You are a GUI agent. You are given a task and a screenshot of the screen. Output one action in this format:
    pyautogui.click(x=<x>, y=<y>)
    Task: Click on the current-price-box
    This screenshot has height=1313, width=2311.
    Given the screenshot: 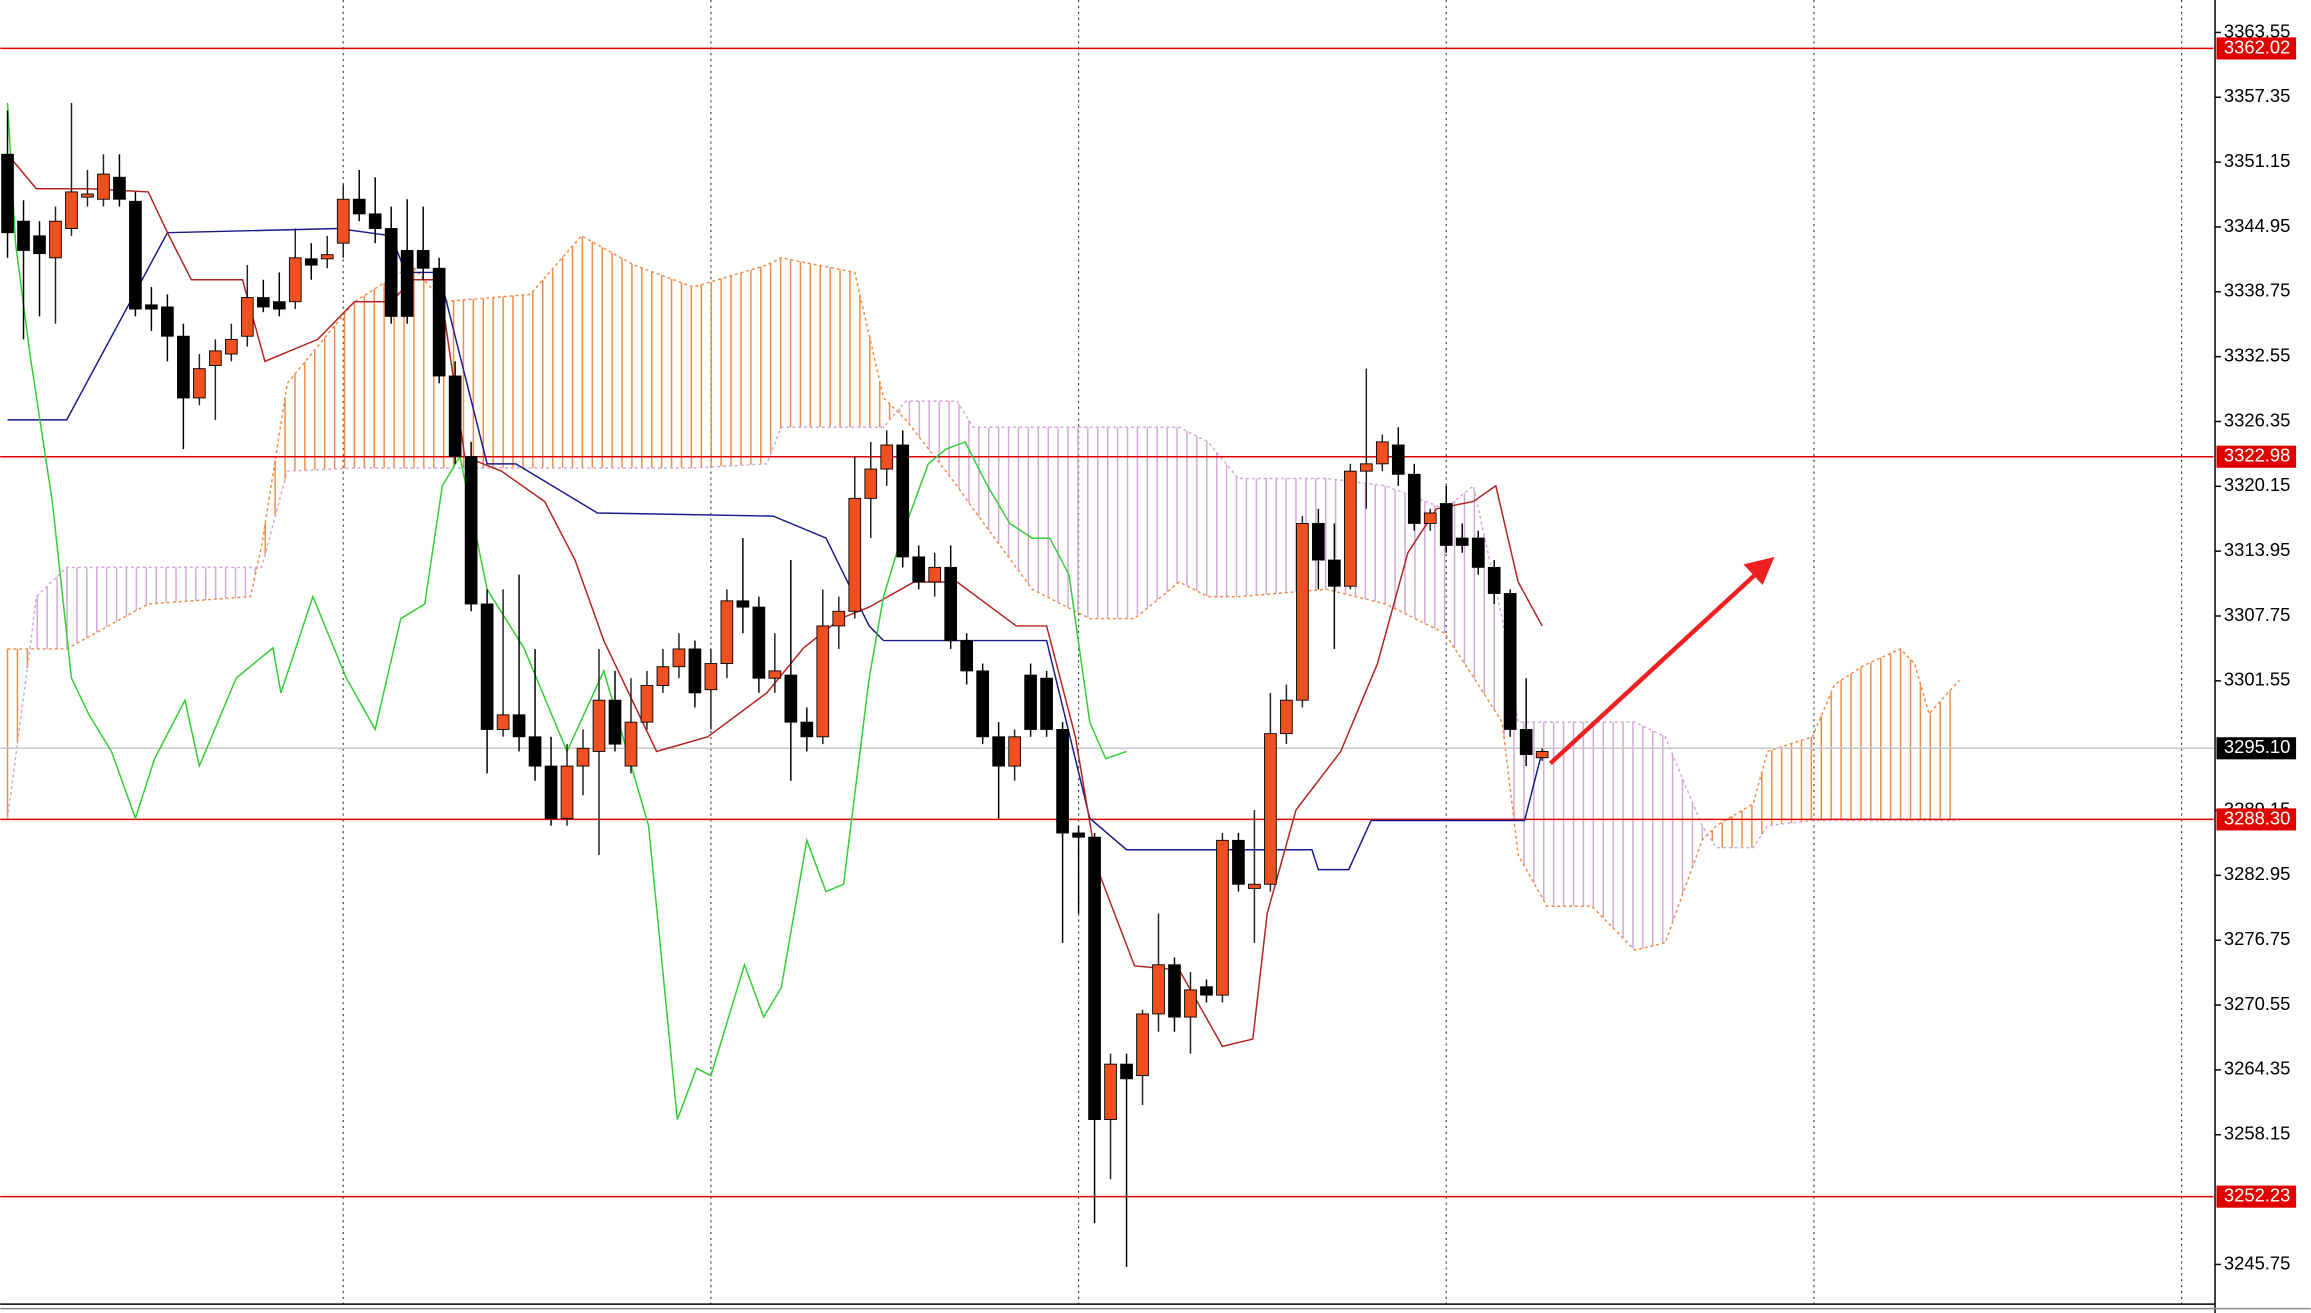 What is the action you would take?
    pyautogui.click(x=2256, y=748)
    